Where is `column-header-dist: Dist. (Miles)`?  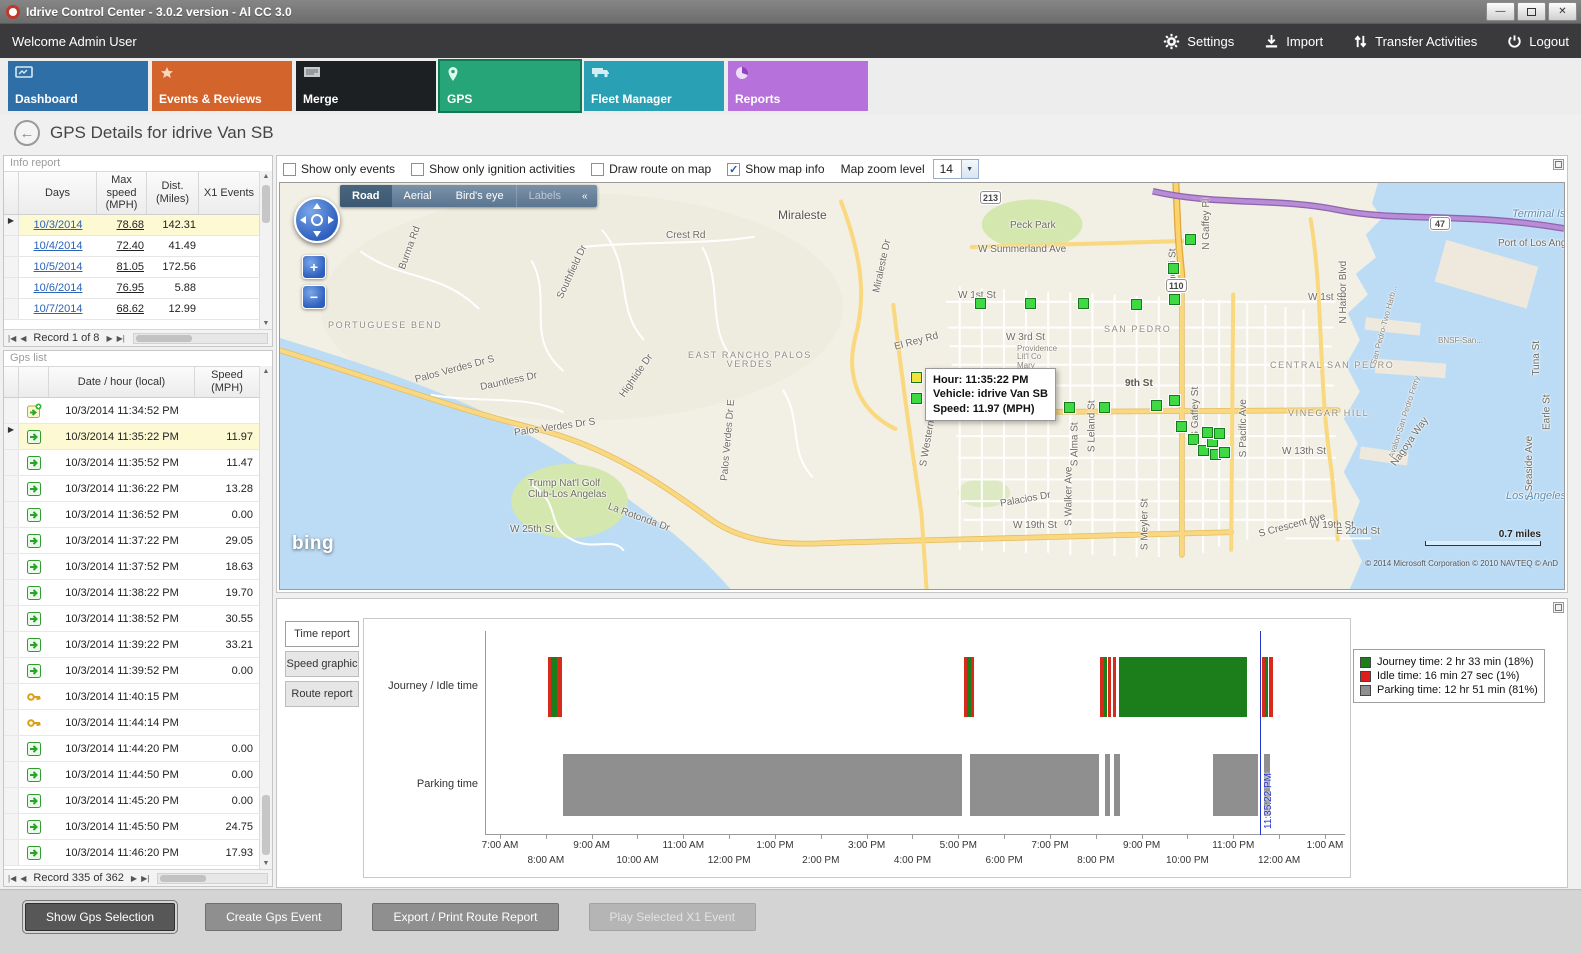
column-header-dist: Dist. (Miles) is located at coordinates (173, 193).